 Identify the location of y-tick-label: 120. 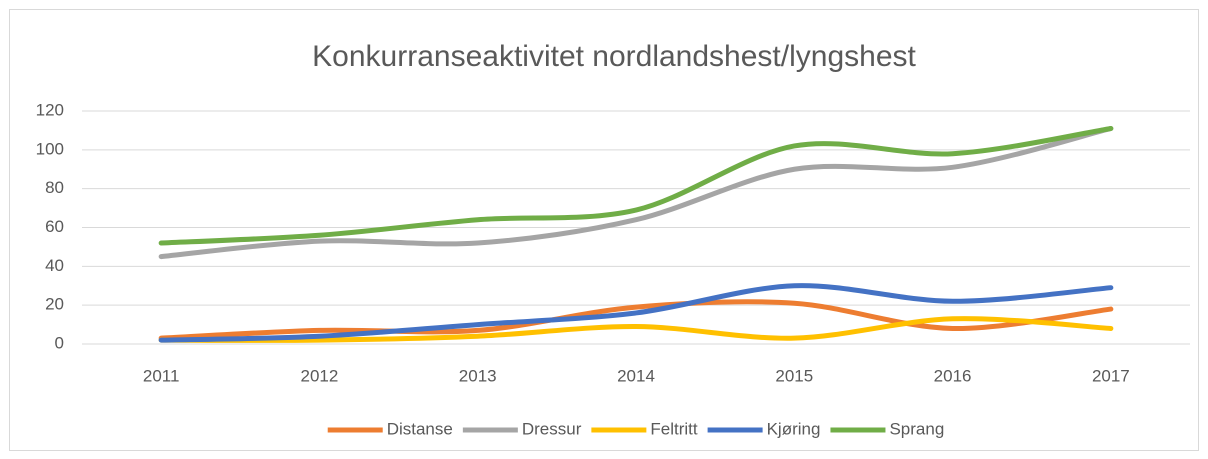
(50, 109).